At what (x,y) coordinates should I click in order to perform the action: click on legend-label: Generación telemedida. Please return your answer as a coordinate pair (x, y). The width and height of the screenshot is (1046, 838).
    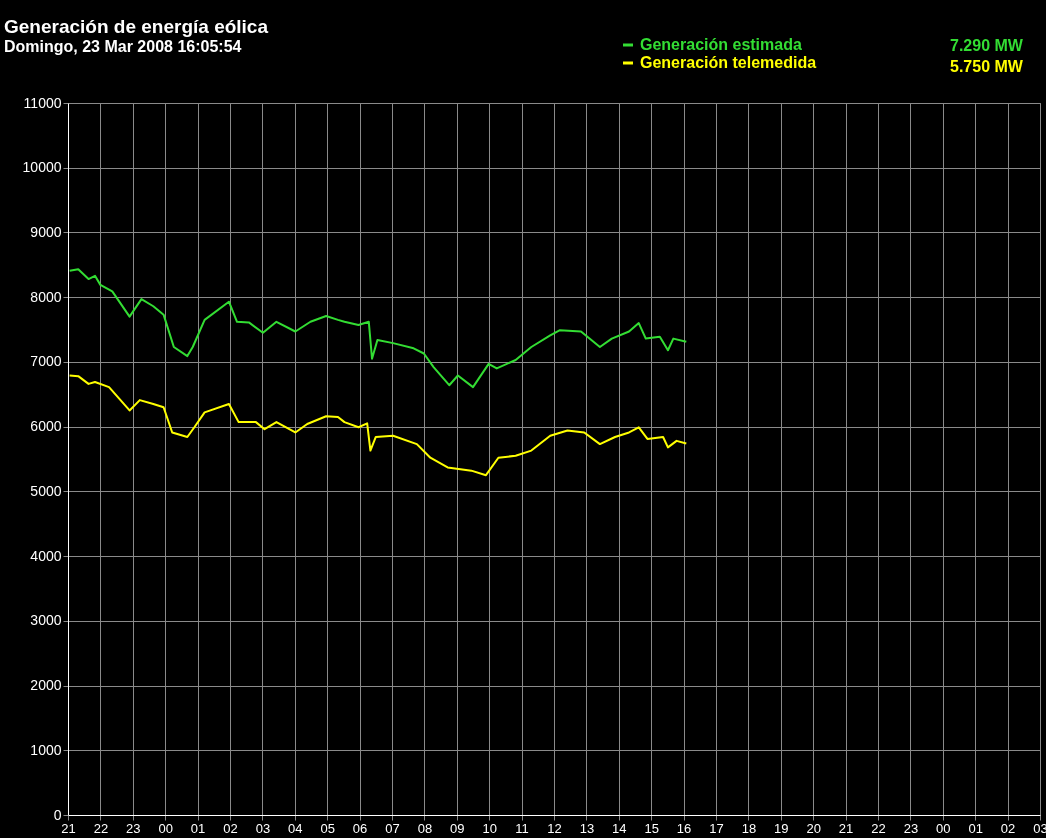
    Looking at the image, I should click on (728, 62).